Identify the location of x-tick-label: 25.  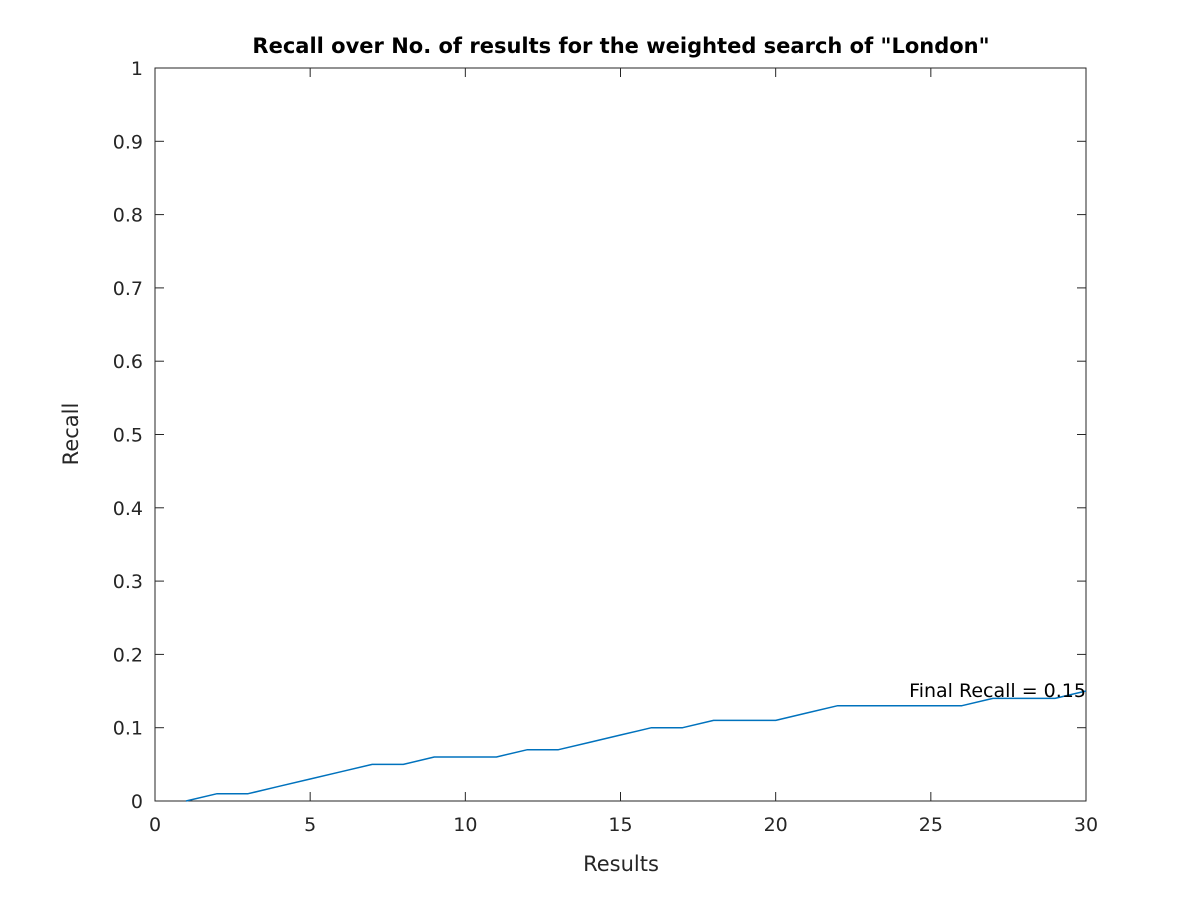
(931, 825).